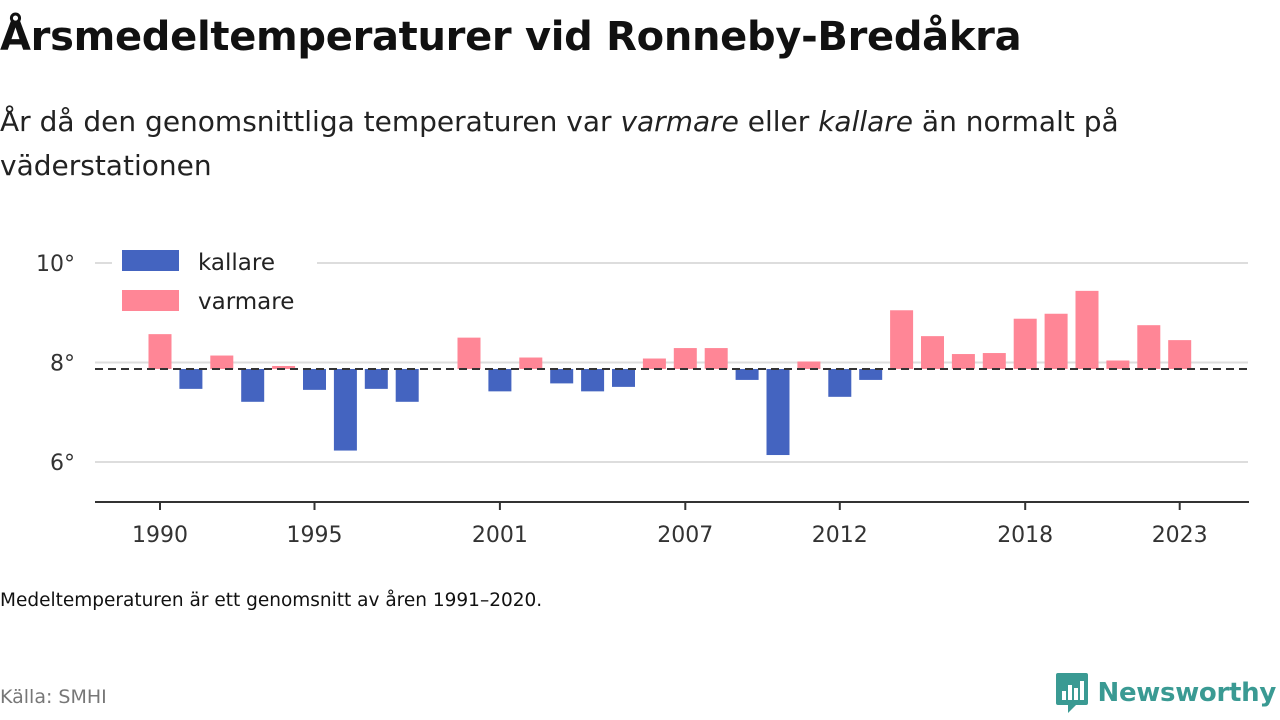 The height and width of the screenshot is (720, 1280). What do you see at coordinates (284, 367) in the screenshot?
I see `bar-1994` at bounding box center [284, 367].